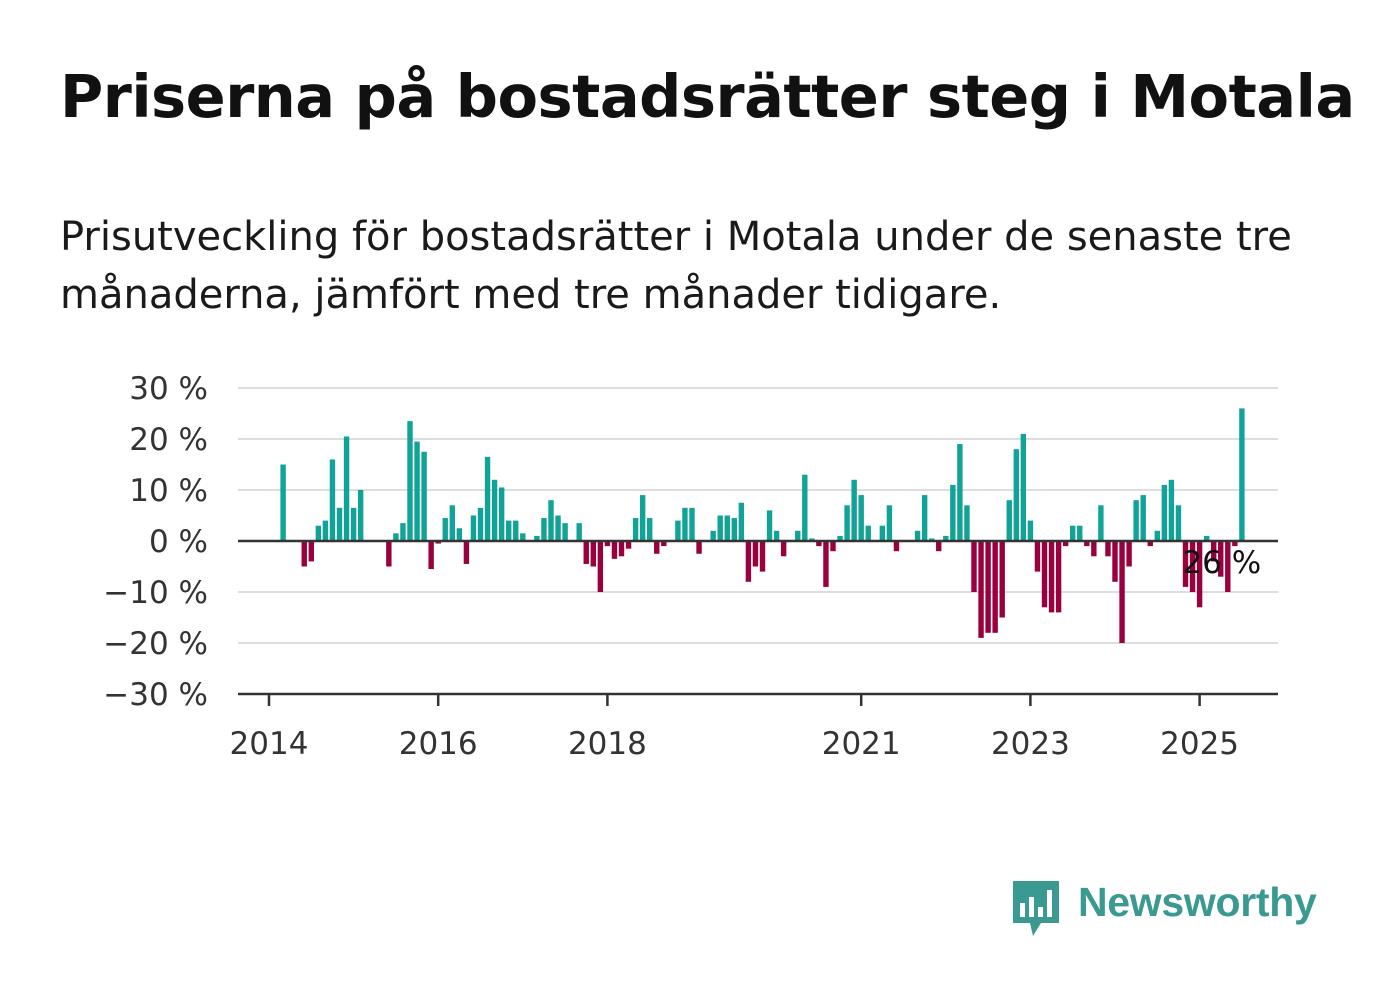  What do you see at coordinates (178, 542) in the screenshot?
I see `y-tick-label: 0 %` at bounding box center [178, 542].